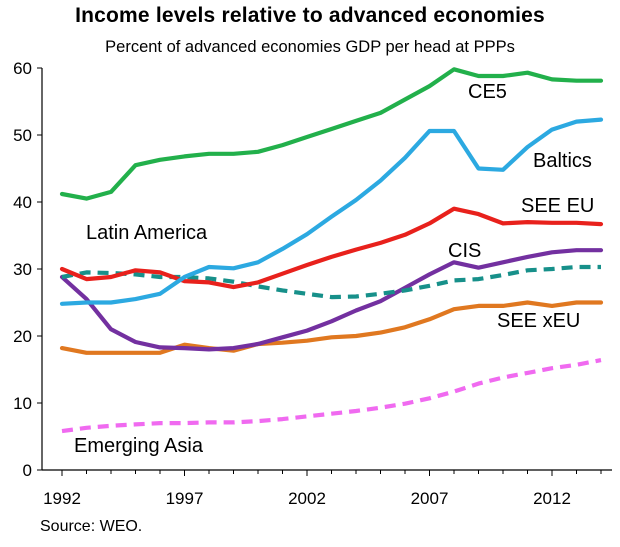 This screenshot has width=620, height=547. I want to click on y-tick-label: 10, so click(22, 403).